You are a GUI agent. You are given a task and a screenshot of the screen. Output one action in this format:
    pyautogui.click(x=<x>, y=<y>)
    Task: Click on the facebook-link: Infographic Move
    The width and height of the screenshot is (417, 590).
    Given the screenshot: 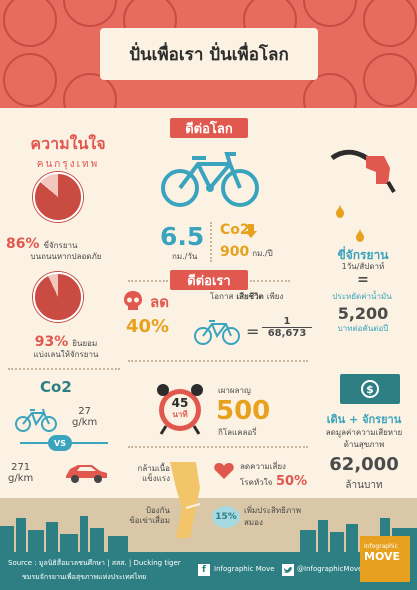 What is the action you would take?
    pyautogui.click(x=244, y=569)
    